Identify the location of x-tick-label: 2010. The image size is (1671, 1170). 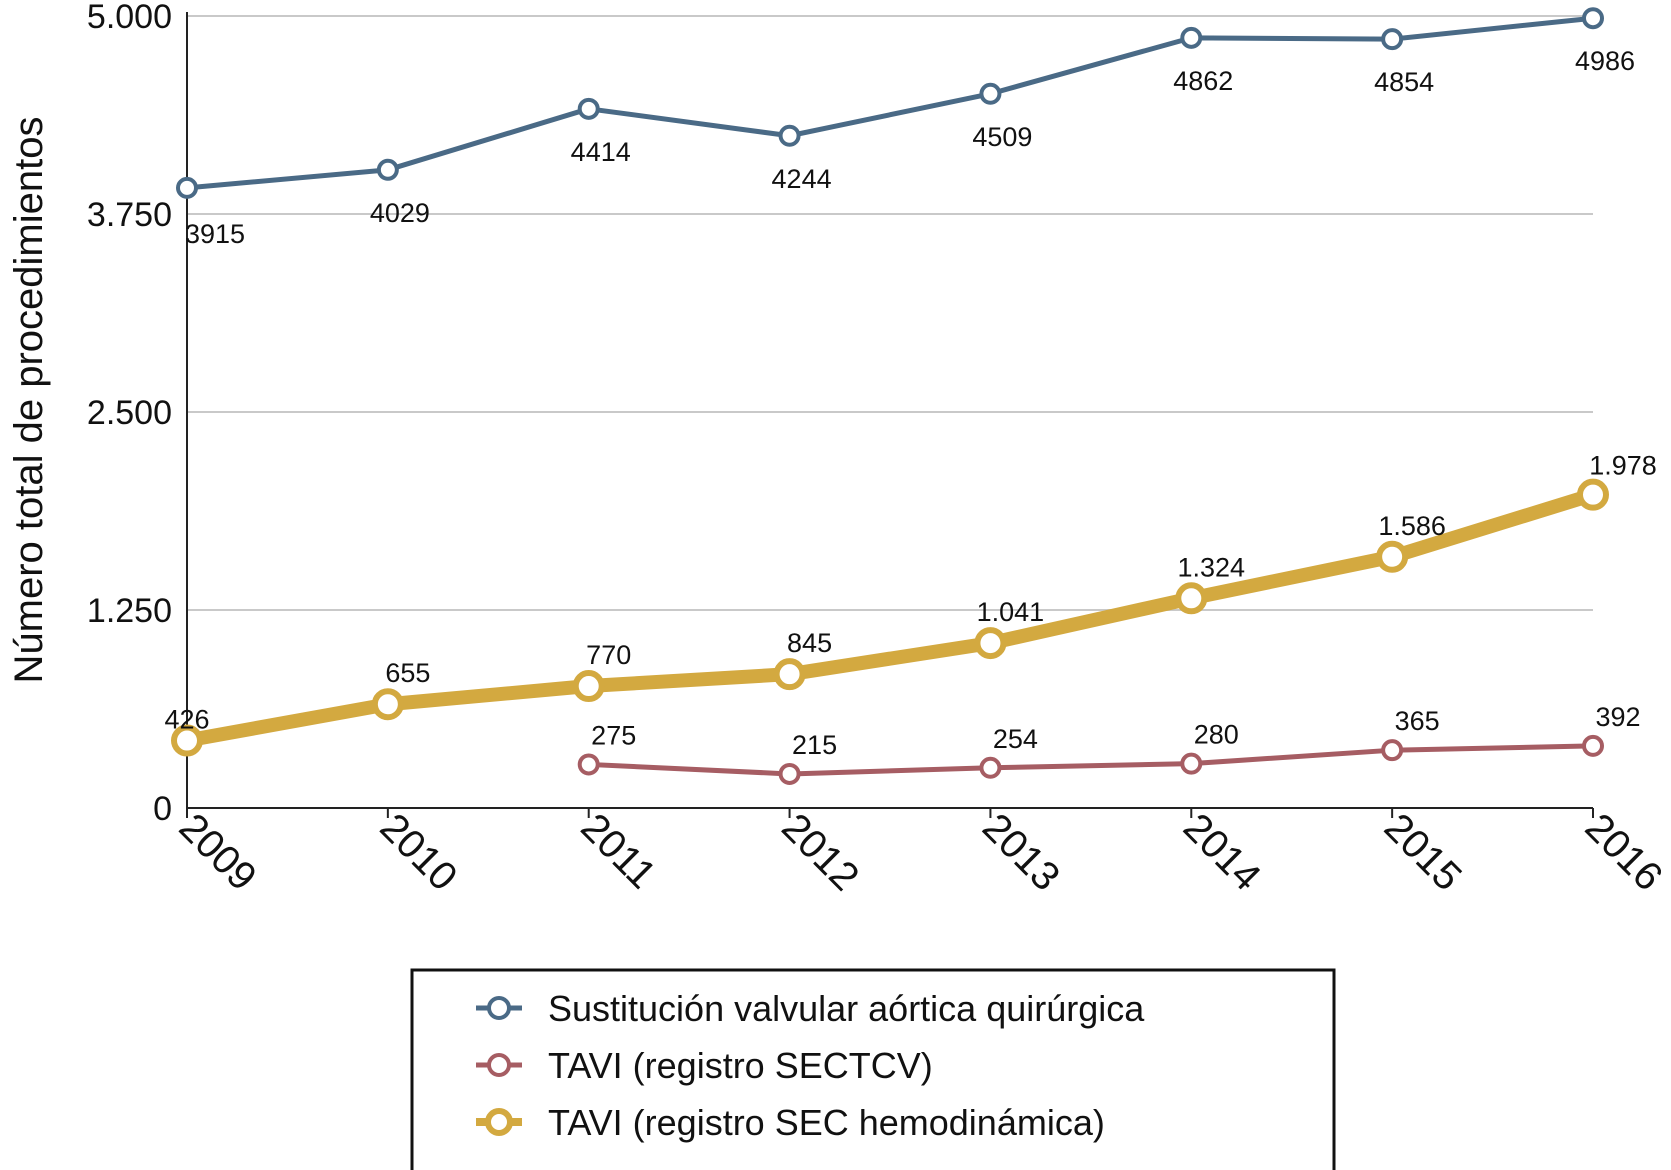
(418, 852).